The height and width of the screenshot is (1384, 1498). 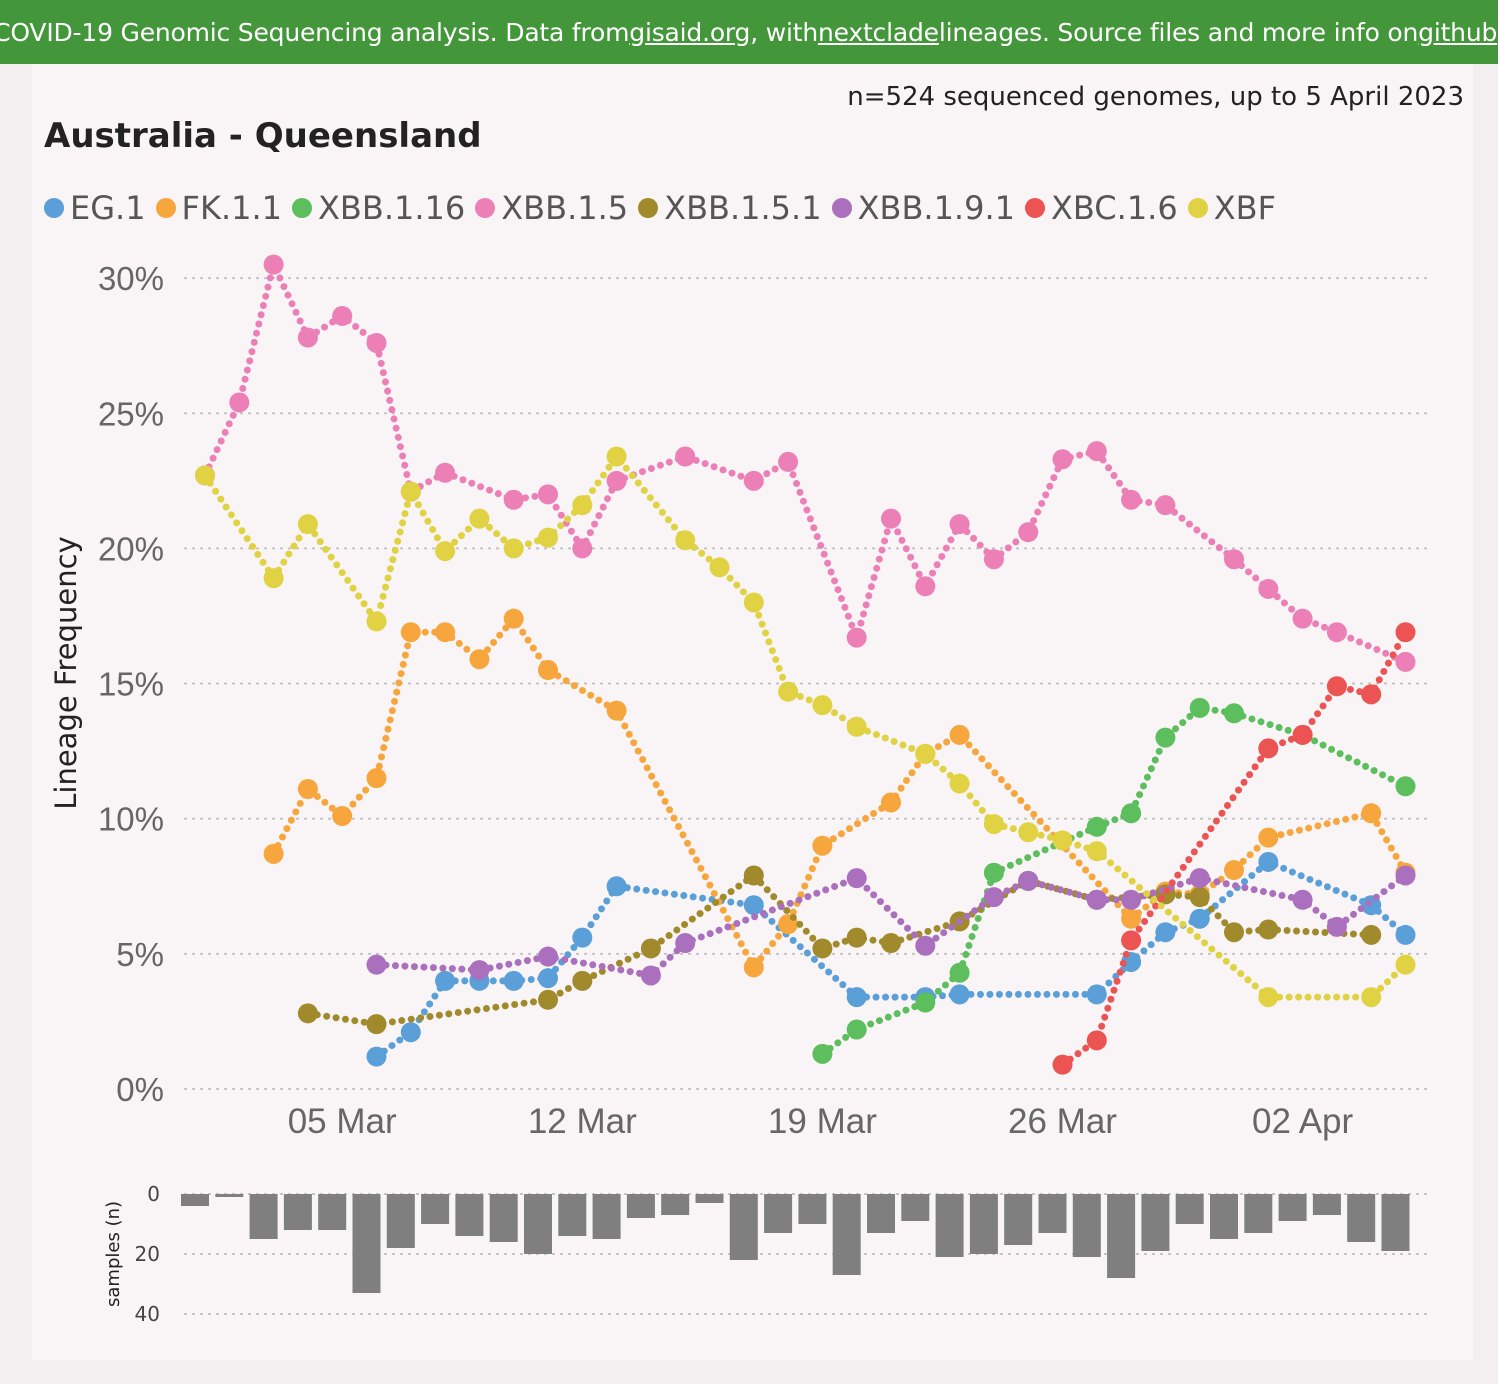 I want to click on y-tick-label: 5%, so click(x=140, y=954).